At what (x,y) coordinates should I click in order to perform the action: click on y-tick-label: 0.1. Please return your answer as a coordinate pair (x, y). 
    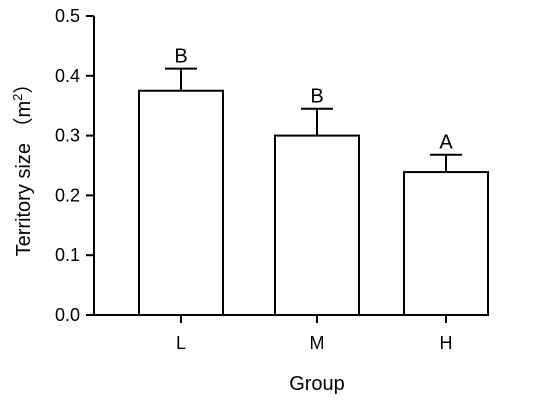
    Looking at the image, I should click on (67, 255).